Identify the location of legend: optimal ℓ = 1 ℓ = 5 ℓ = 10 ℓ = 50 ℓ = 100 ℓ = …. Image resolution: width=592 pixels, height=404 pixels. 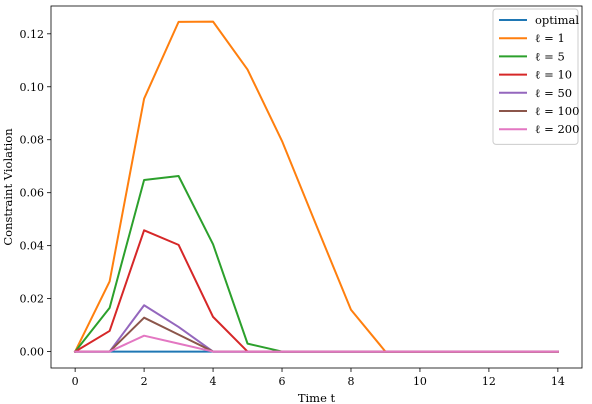
(535, 76).